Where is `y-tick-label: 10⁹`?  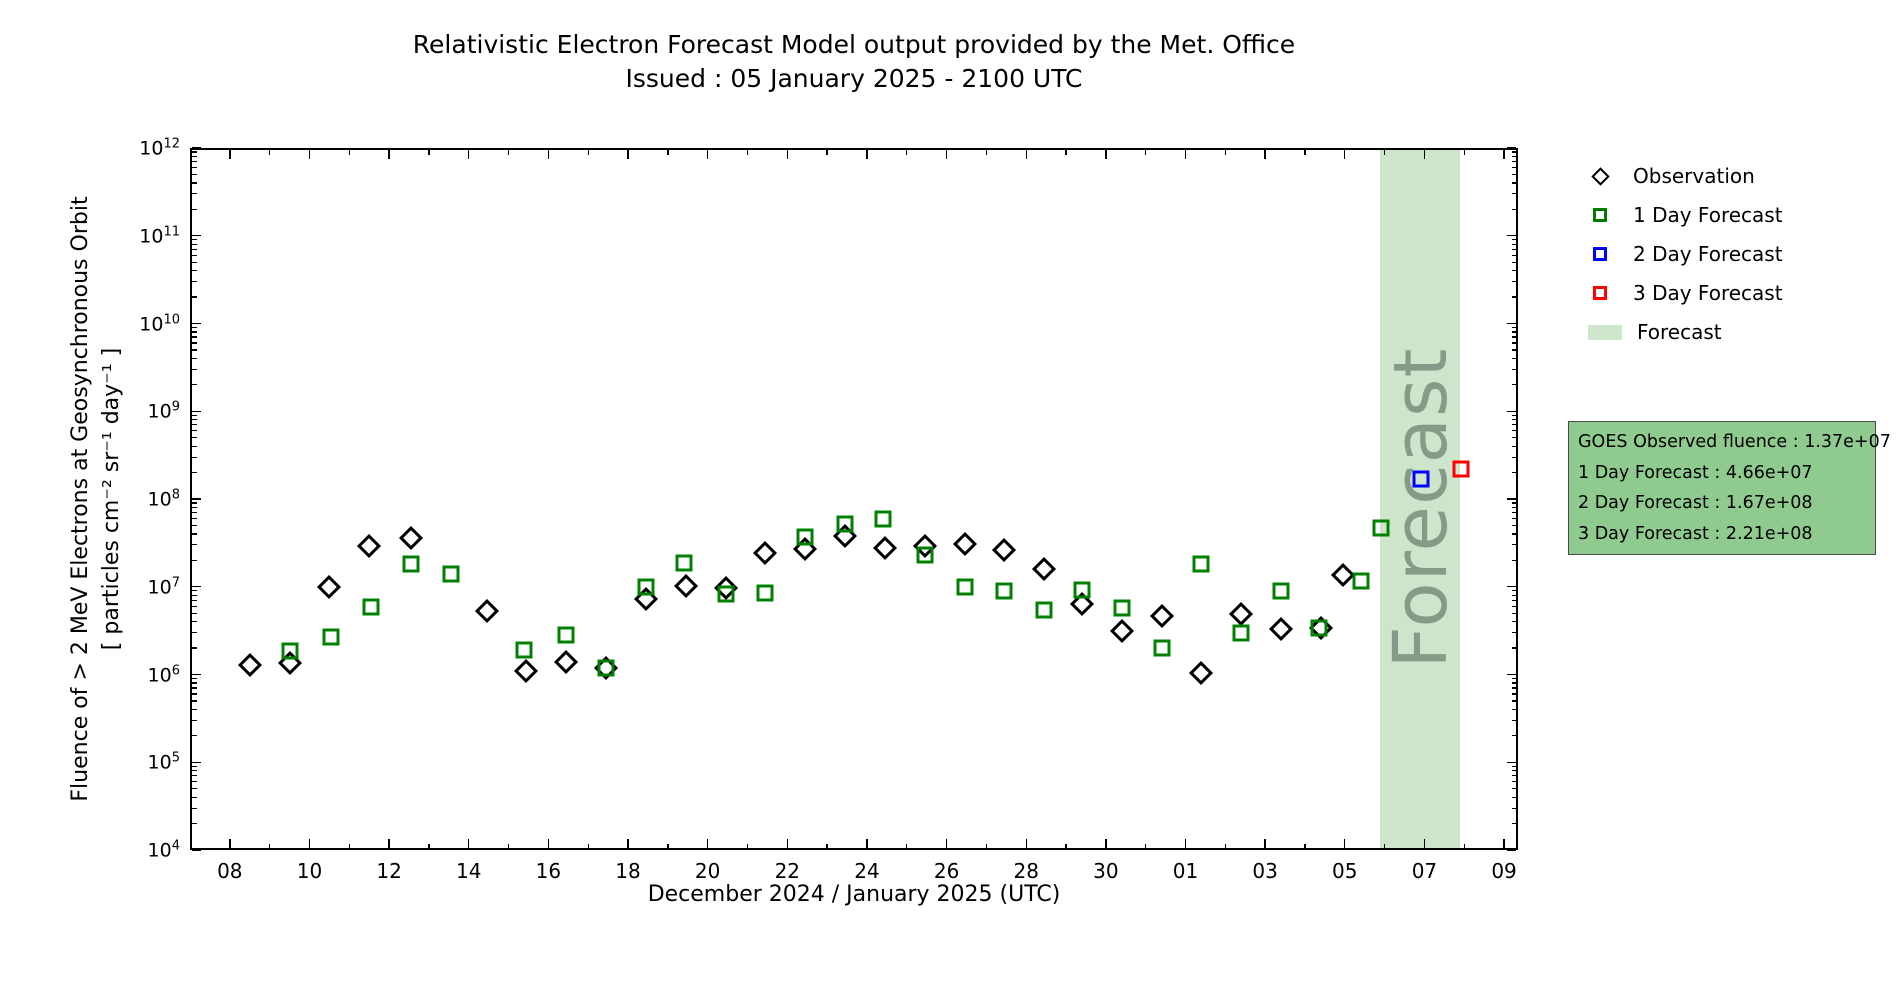
y-tick-label: 10⁹ is located at coordinates (163, 411).